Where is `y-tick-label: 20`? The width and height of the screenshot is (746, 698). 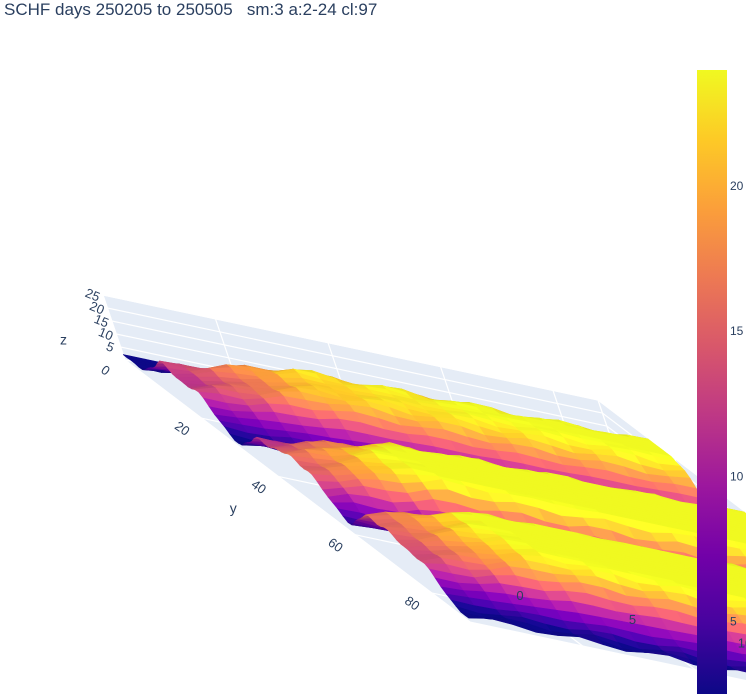
y-tick-label: 20 is located at coordinates (182, 428).